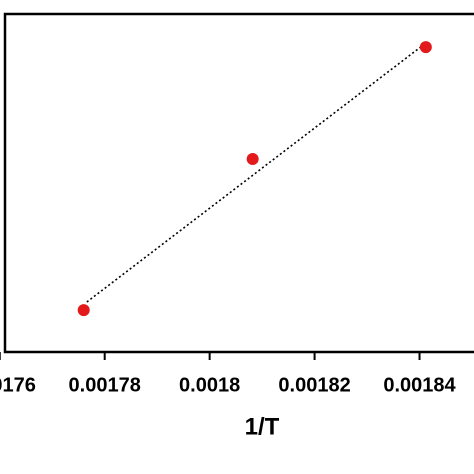 This screenshot has width=474, height=474. I want to click on x-tick-label: 0.00184, so click(419, 385).